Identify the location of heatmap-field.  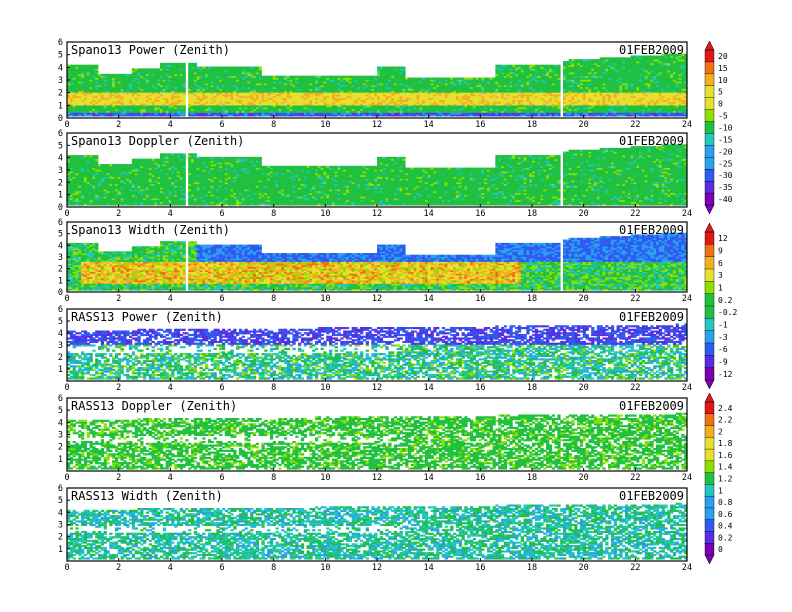
(377, 85).